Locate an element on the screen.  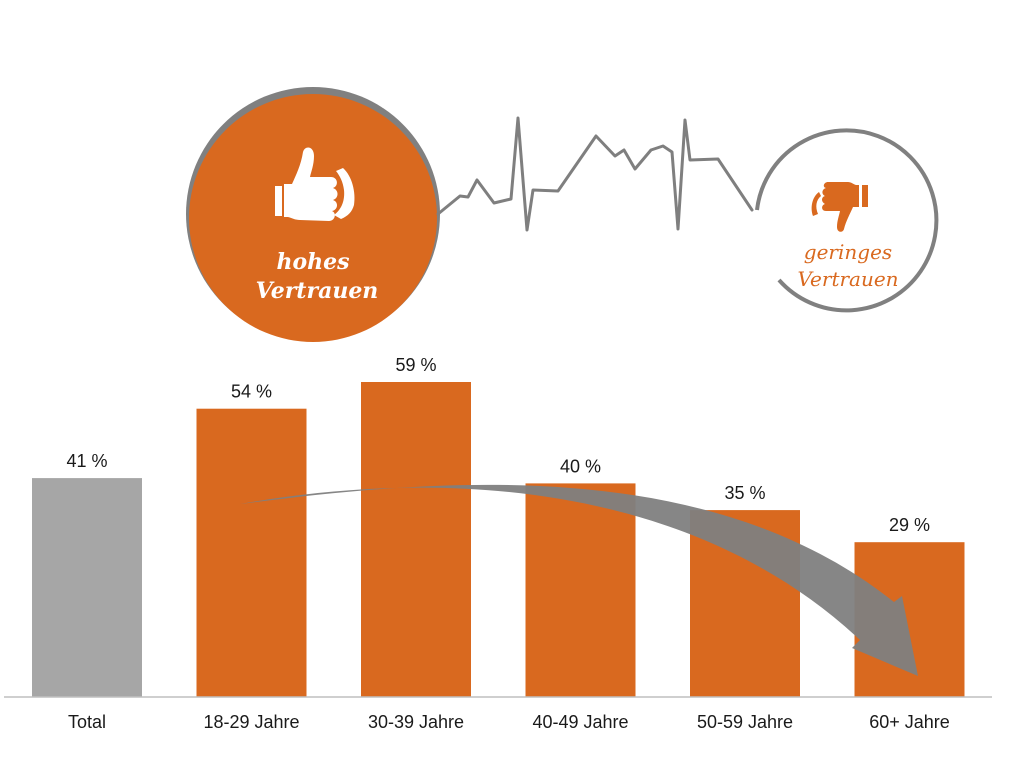
bar-18-29-jahre is located at coordinates (251, 552).